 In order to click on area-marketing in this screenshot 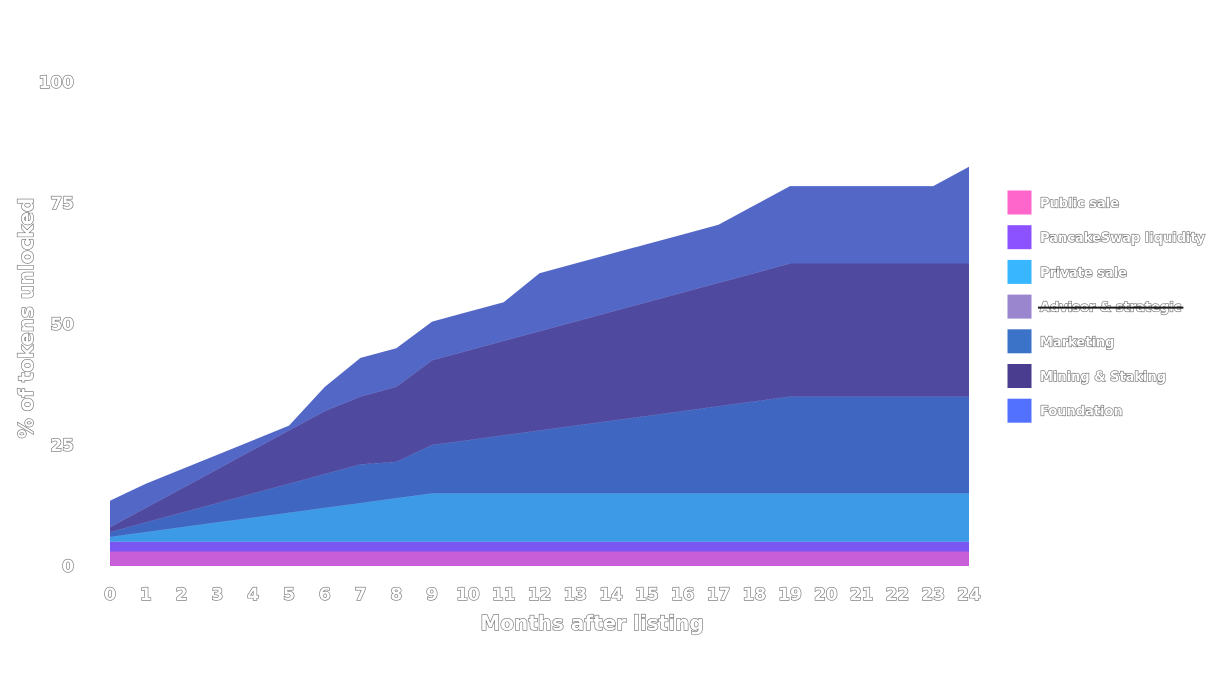, I will do `click(539, 466)`.